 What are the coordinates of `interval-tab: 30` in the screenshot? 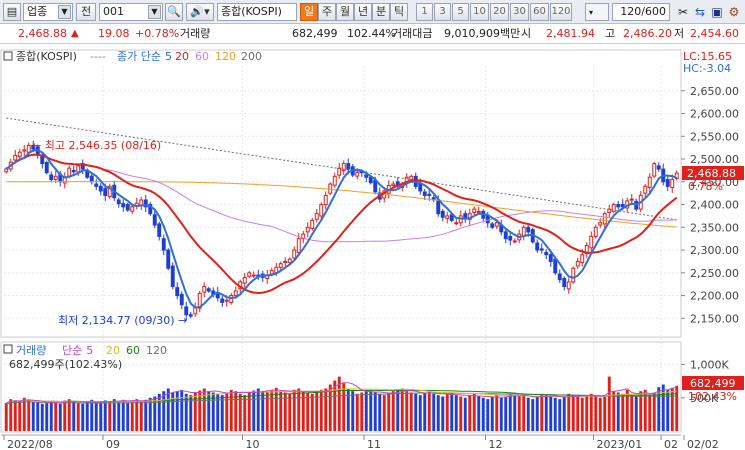 It's located at (519, 12).